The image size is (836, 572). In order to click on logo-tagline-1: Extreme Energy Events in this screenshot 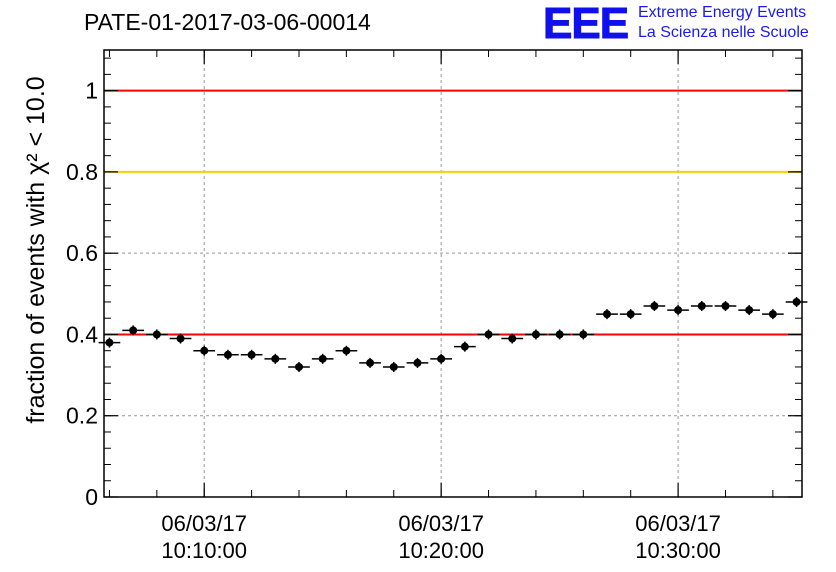, I will do `click(722, 12)`.